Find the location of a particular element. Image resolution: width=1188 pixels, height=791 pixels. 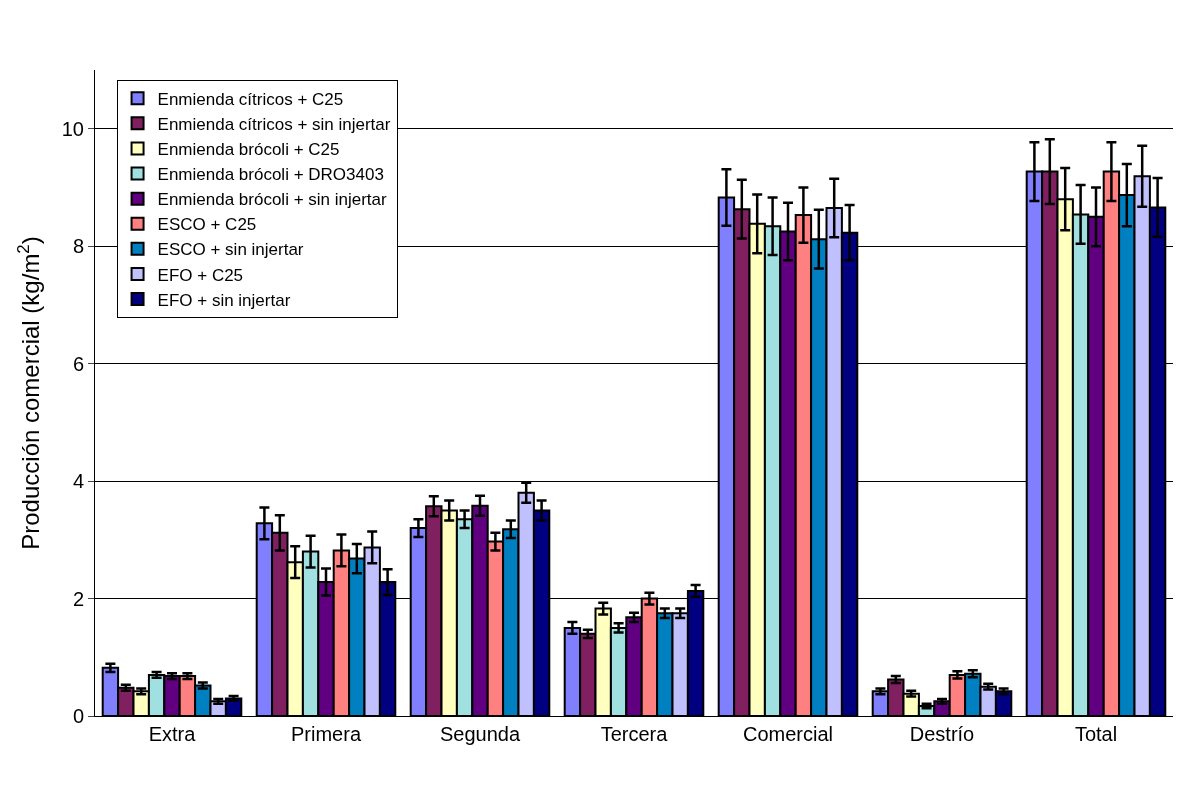

y-tick-label: 0 is located at coordinates (78, 716).